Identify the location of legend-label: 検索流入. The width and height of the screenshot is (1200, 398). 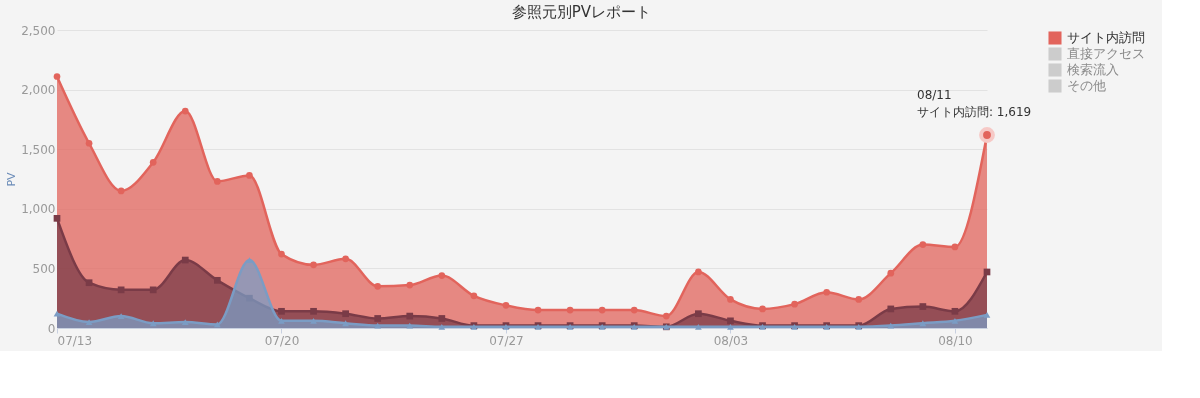
(1093, 69).